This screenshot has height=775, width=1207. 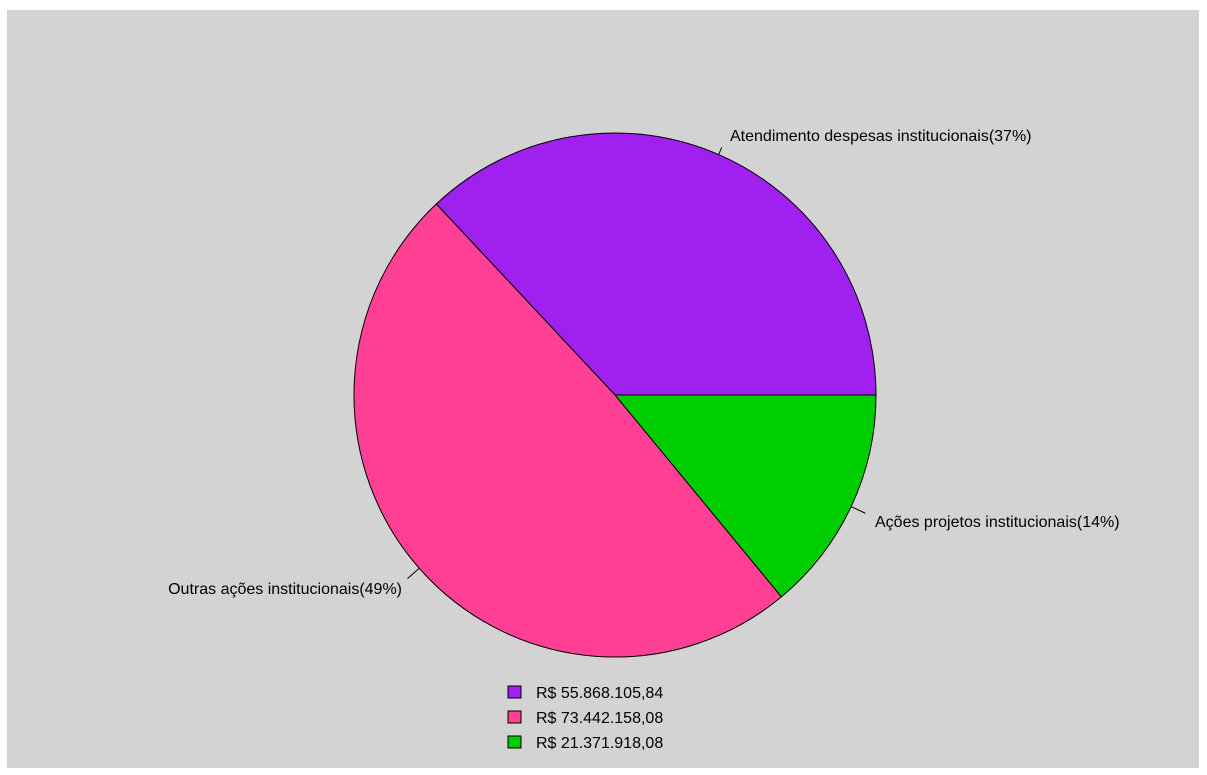 What do you see at coordinates (599, 743) in the screenshot?
I see `legend-label: R$ 21.371.918,08` at bounding box center [599, 743].